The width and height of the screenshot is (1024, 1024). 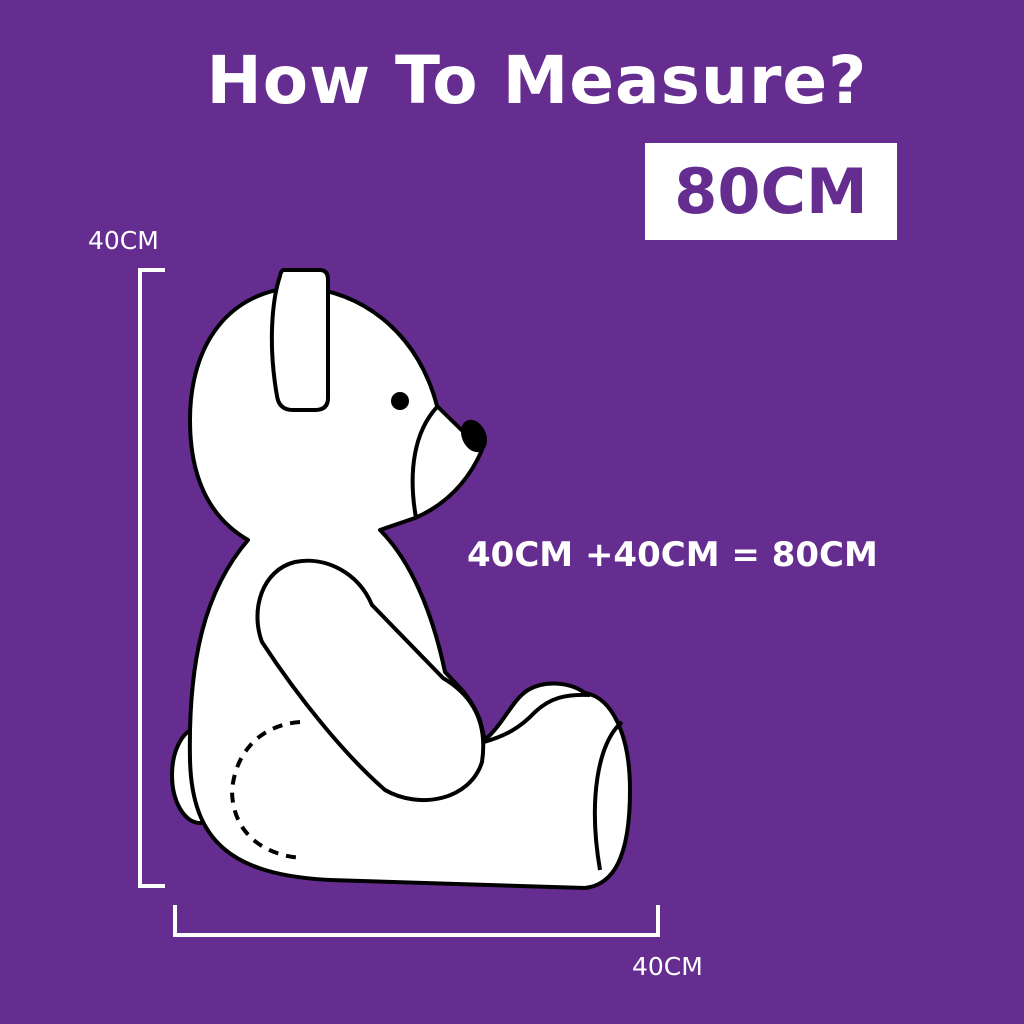 I want to click on length-label: 40CM, so click(x=667, y=966).